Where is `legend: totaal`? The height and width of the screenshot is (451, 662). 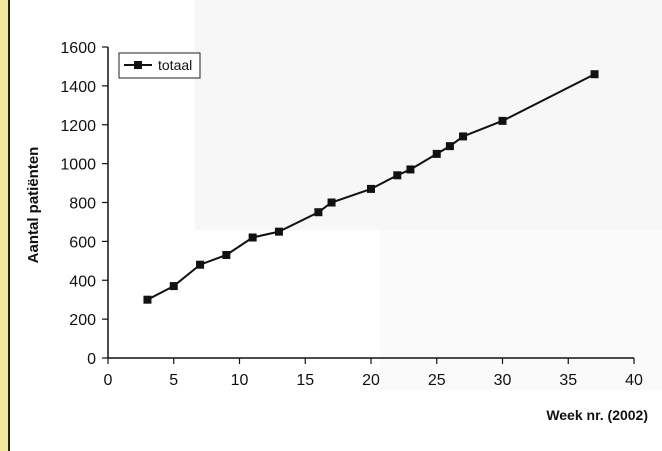 legend: totaal is located at coordinates (159, 65).